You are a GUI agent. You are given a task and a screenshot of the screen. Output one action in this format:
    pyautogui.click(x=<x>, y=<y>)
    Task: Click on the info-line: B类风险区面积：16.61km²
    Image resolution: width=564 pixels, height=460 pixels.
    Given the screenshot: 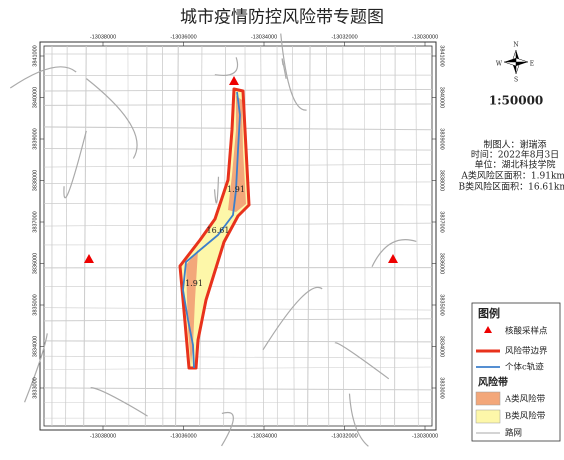 What is the action you would take?
    pyautogui.click(x=511, y=187)
    